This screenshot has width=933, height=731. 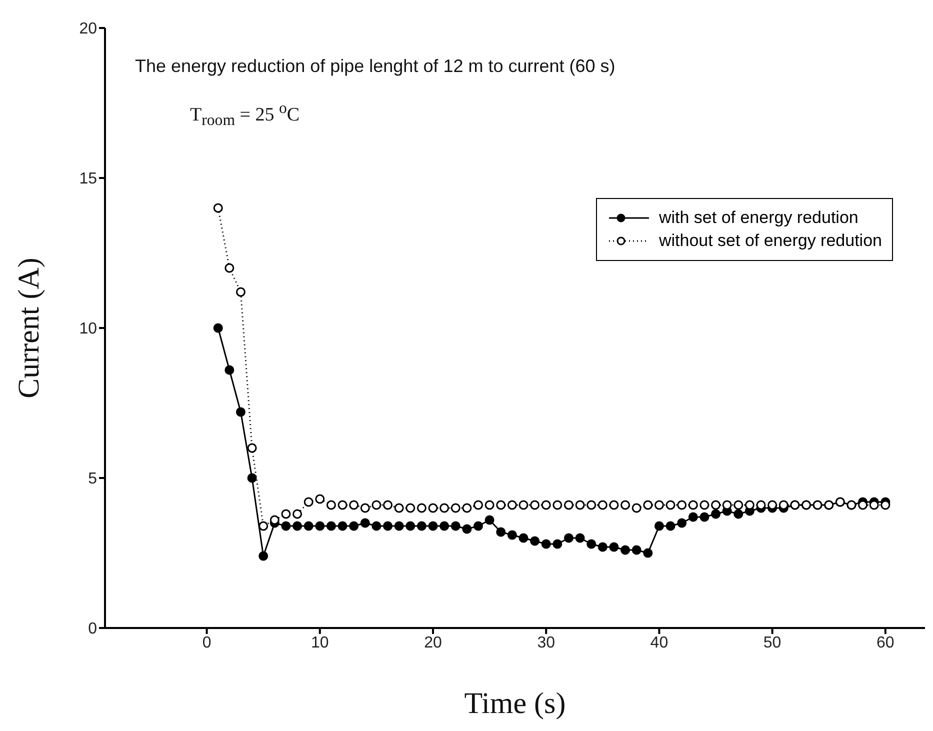 What do you see at coordinates (207, 643) in the screenshot?
I see `x-tick-label: 0` at bounding box center [207, 643].